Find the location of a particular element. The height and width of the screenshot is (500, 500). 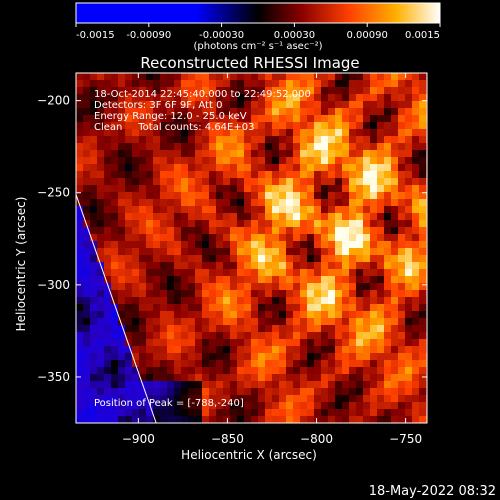

y-tick-label: −200 is located at coordinates (53, 101).